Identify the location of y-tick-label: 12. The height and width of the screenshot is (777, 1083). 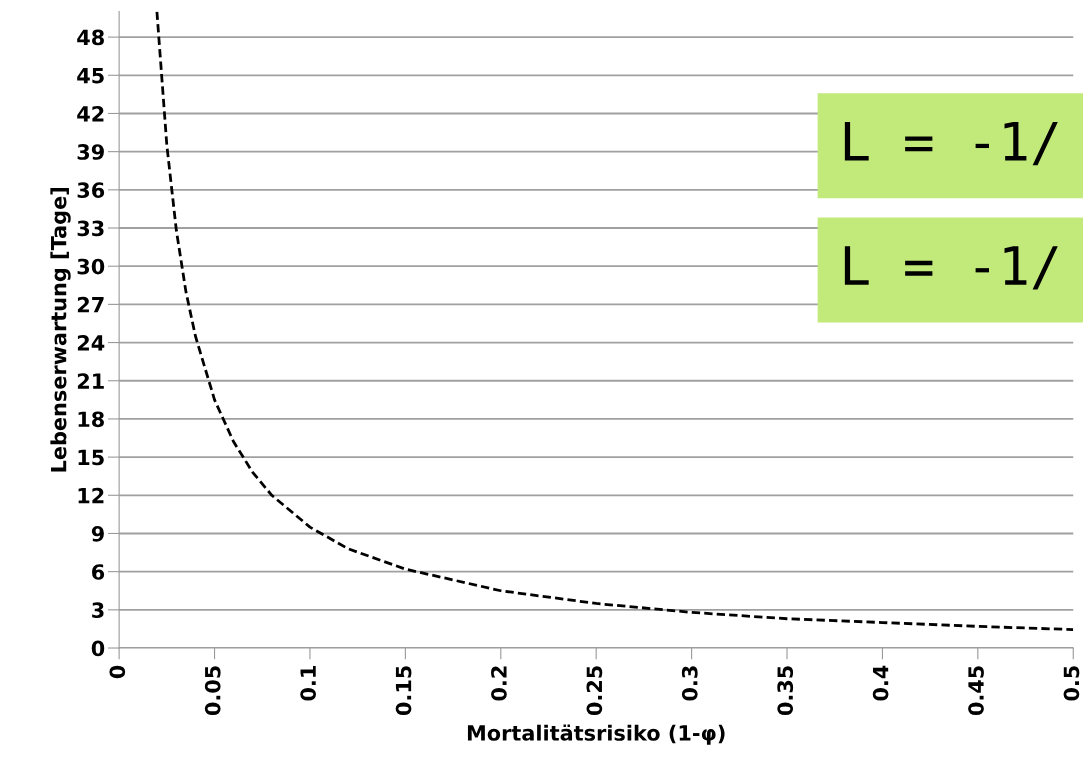
(91, 495).